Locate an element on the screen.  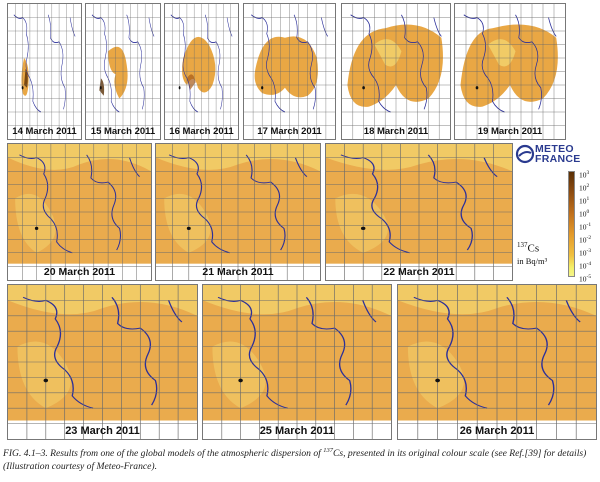
map-panel: 21 March 2011 is located at coordinates (238, 212).